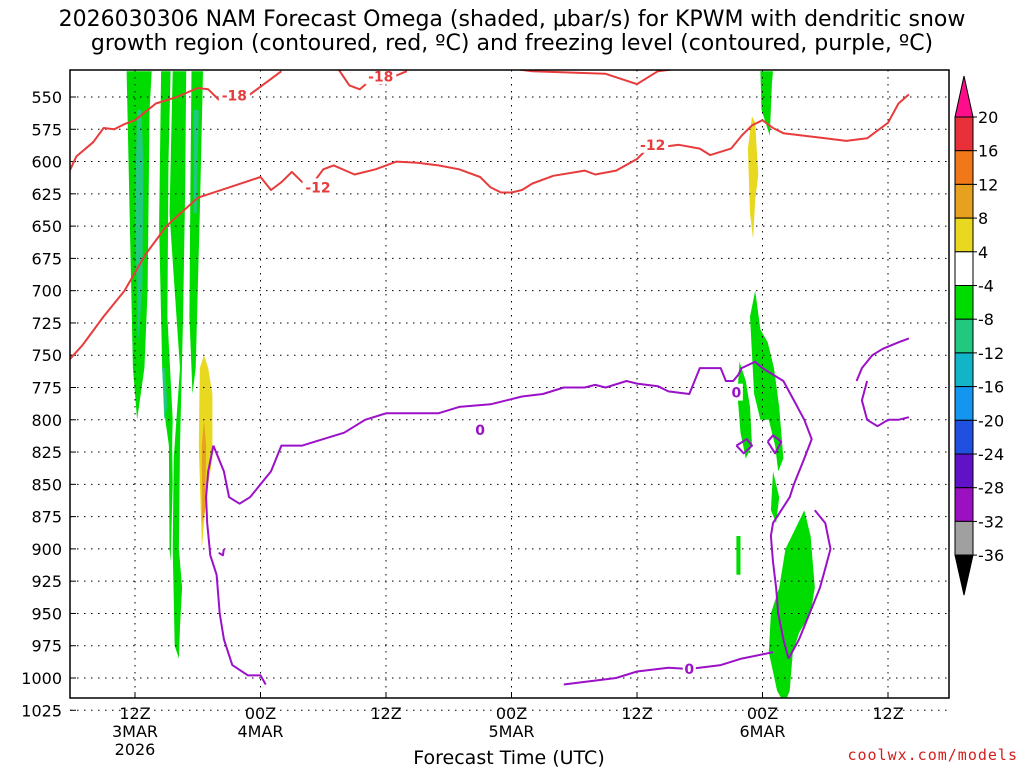  What do you see at coordinates (46, 323) in the screenshot?
I see `y-tick-label-725: 725` at bounding box center [46, 323].